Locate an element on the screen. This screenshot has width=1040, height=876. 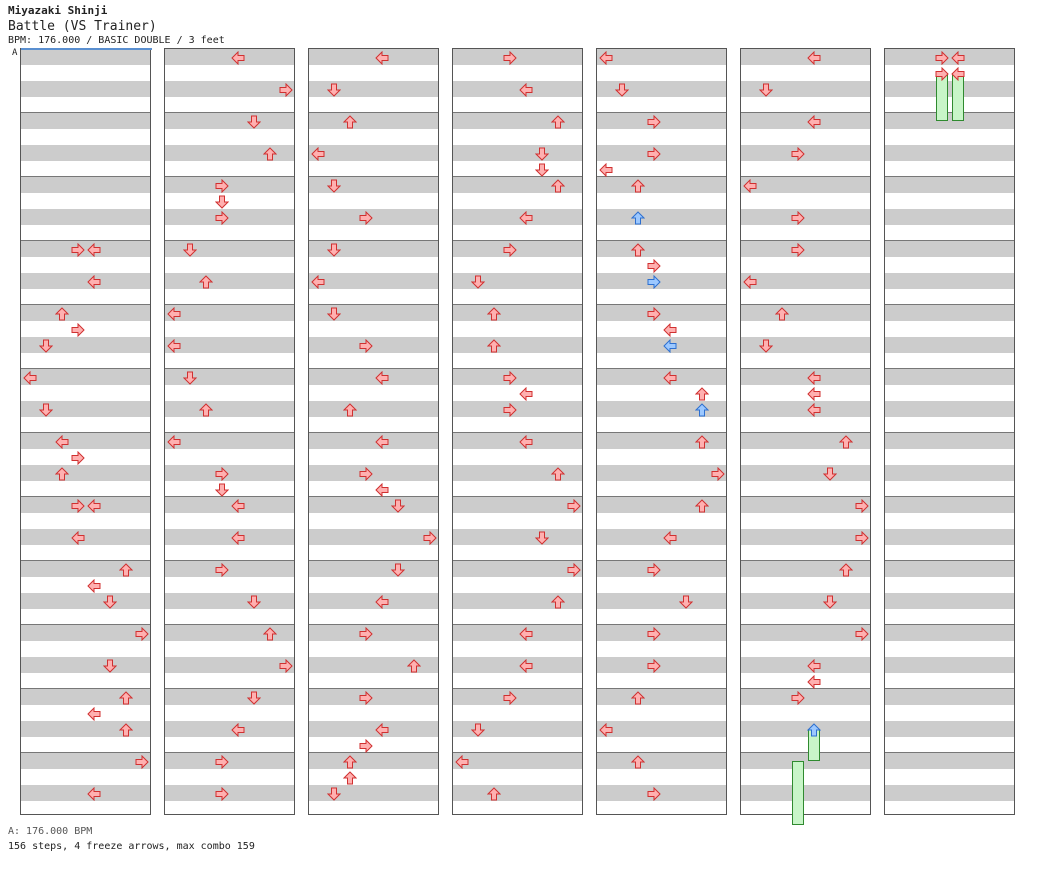
bpm-marker-label: A is located at coordinates (15, 53).